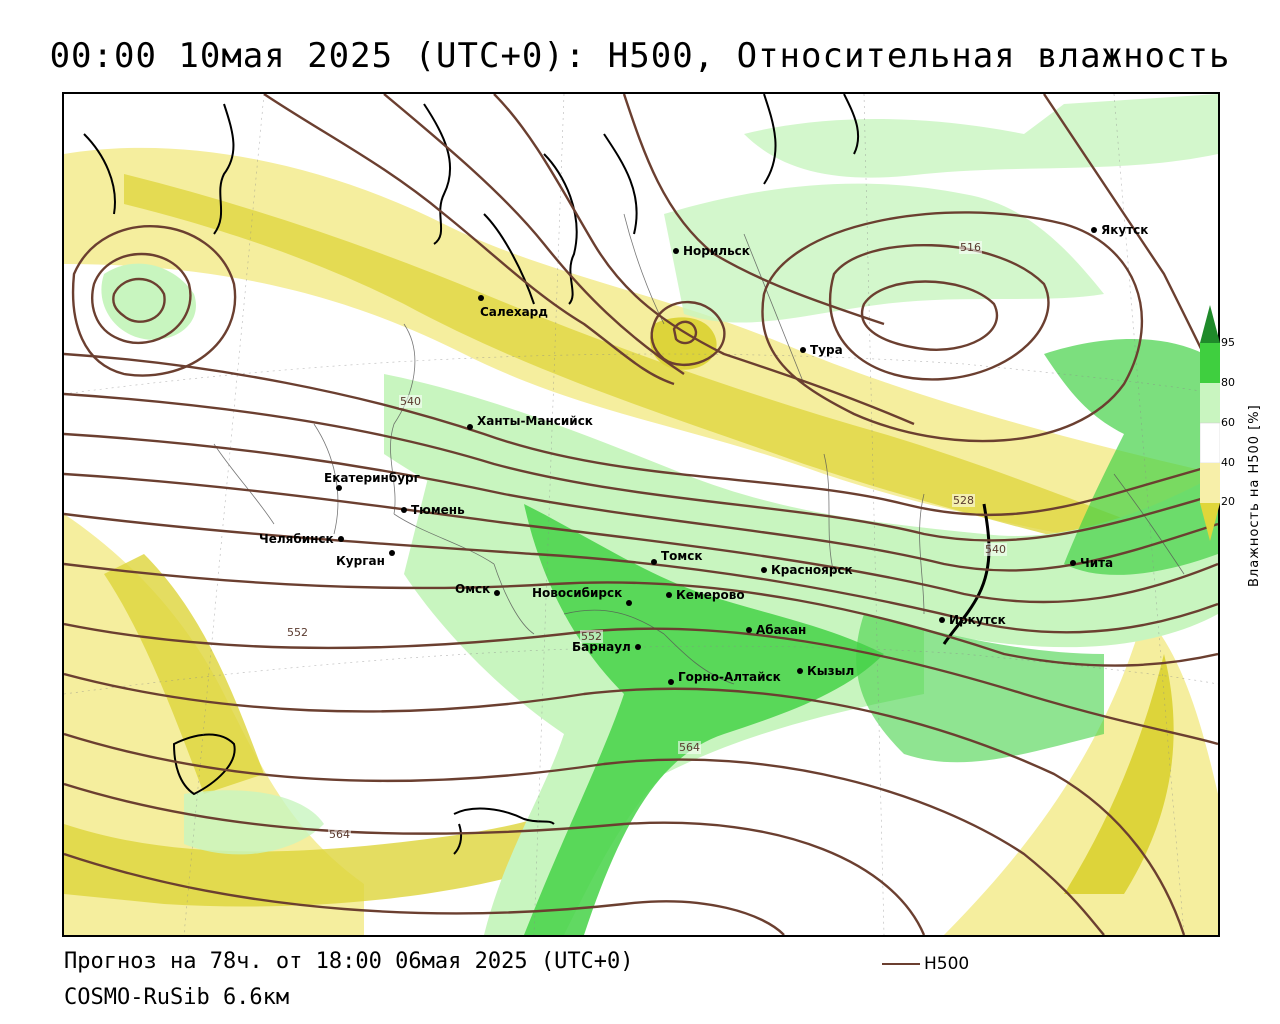 This screenshot has width=1280, height=1024. What do you see at coordinates (821, 350) in the screenshot?
I see `city-tura: Тура` at bounding box center [821, 350].